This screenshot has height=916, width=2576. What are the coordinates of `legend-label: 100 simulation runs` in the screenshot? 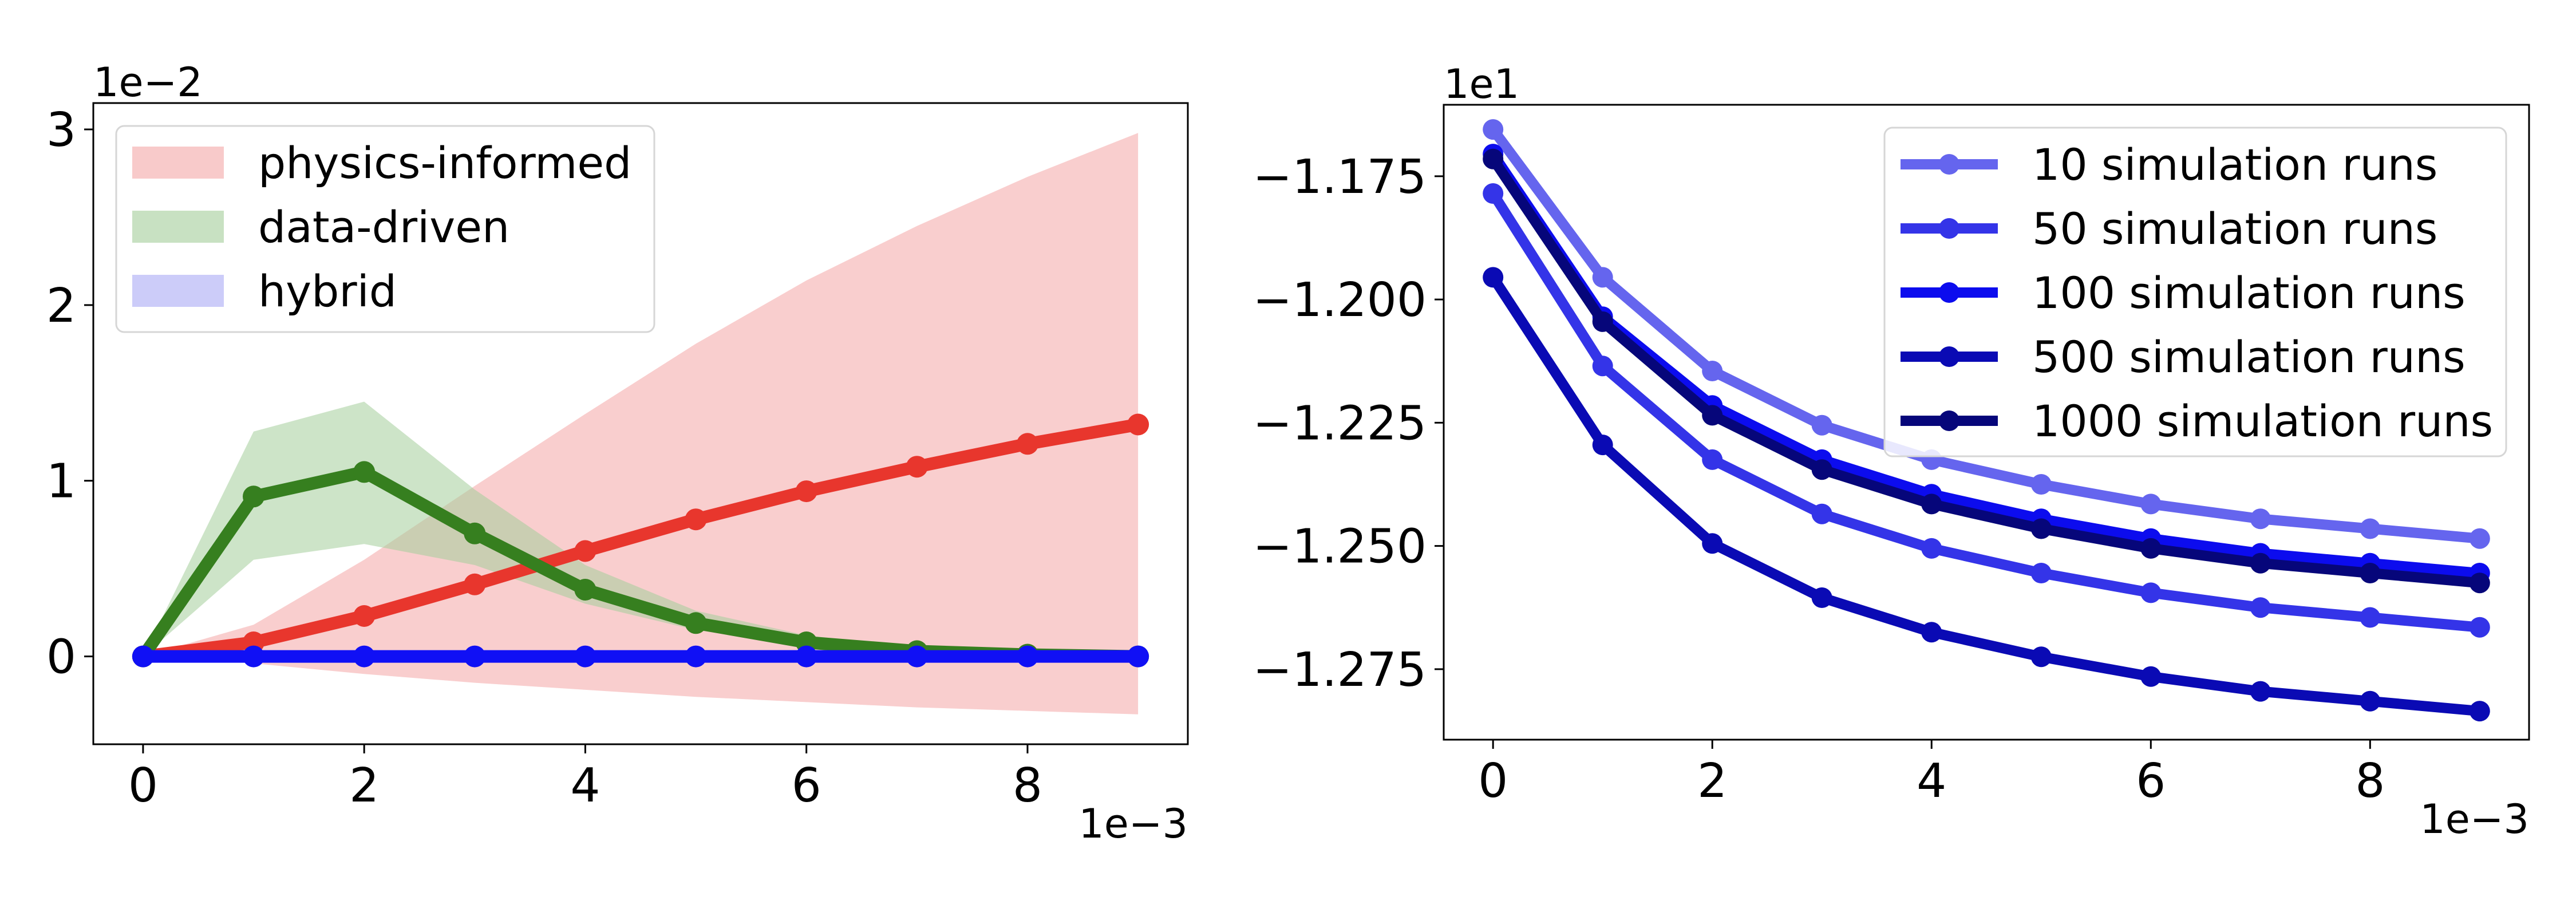 It's located at (2249, 292).